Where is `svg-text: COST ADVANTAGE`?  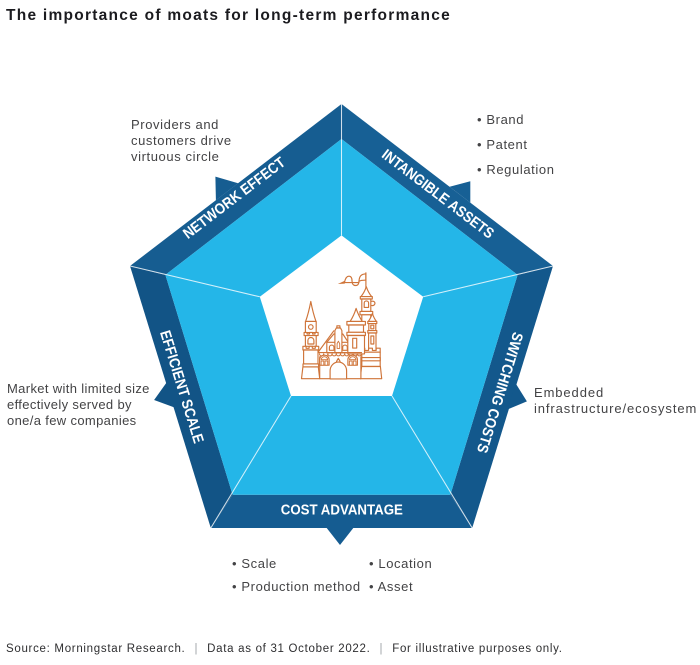
svg-text: COST ADVANTAGE is located at coordinates (342, 510).